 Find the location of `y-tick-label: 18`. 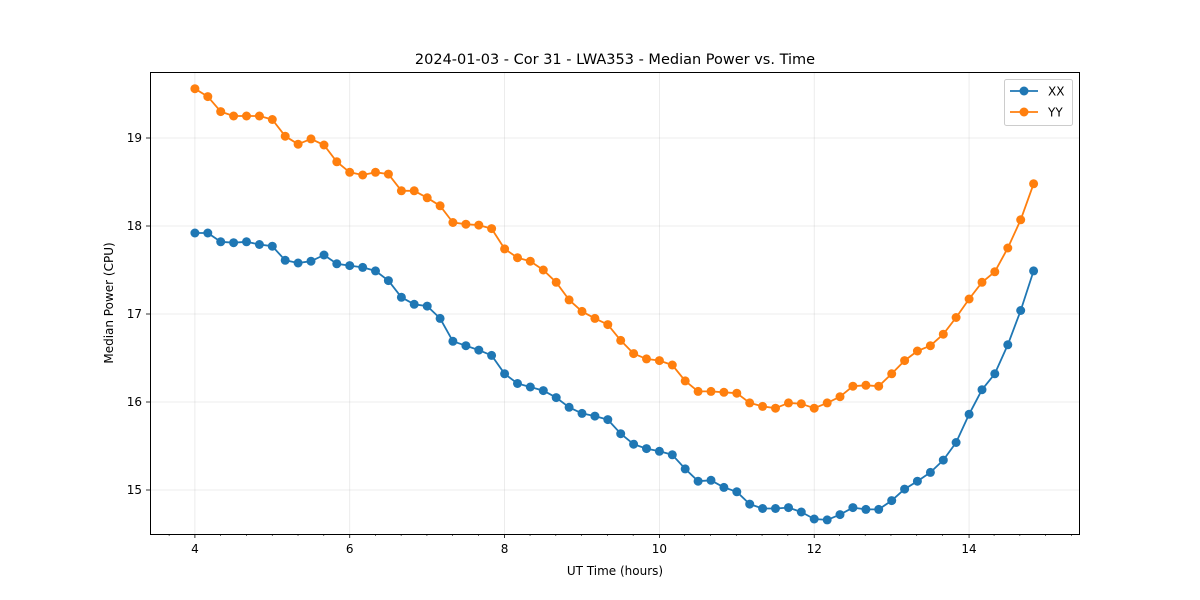

y-tick-label: 18 is located at coordinates (134, 226).